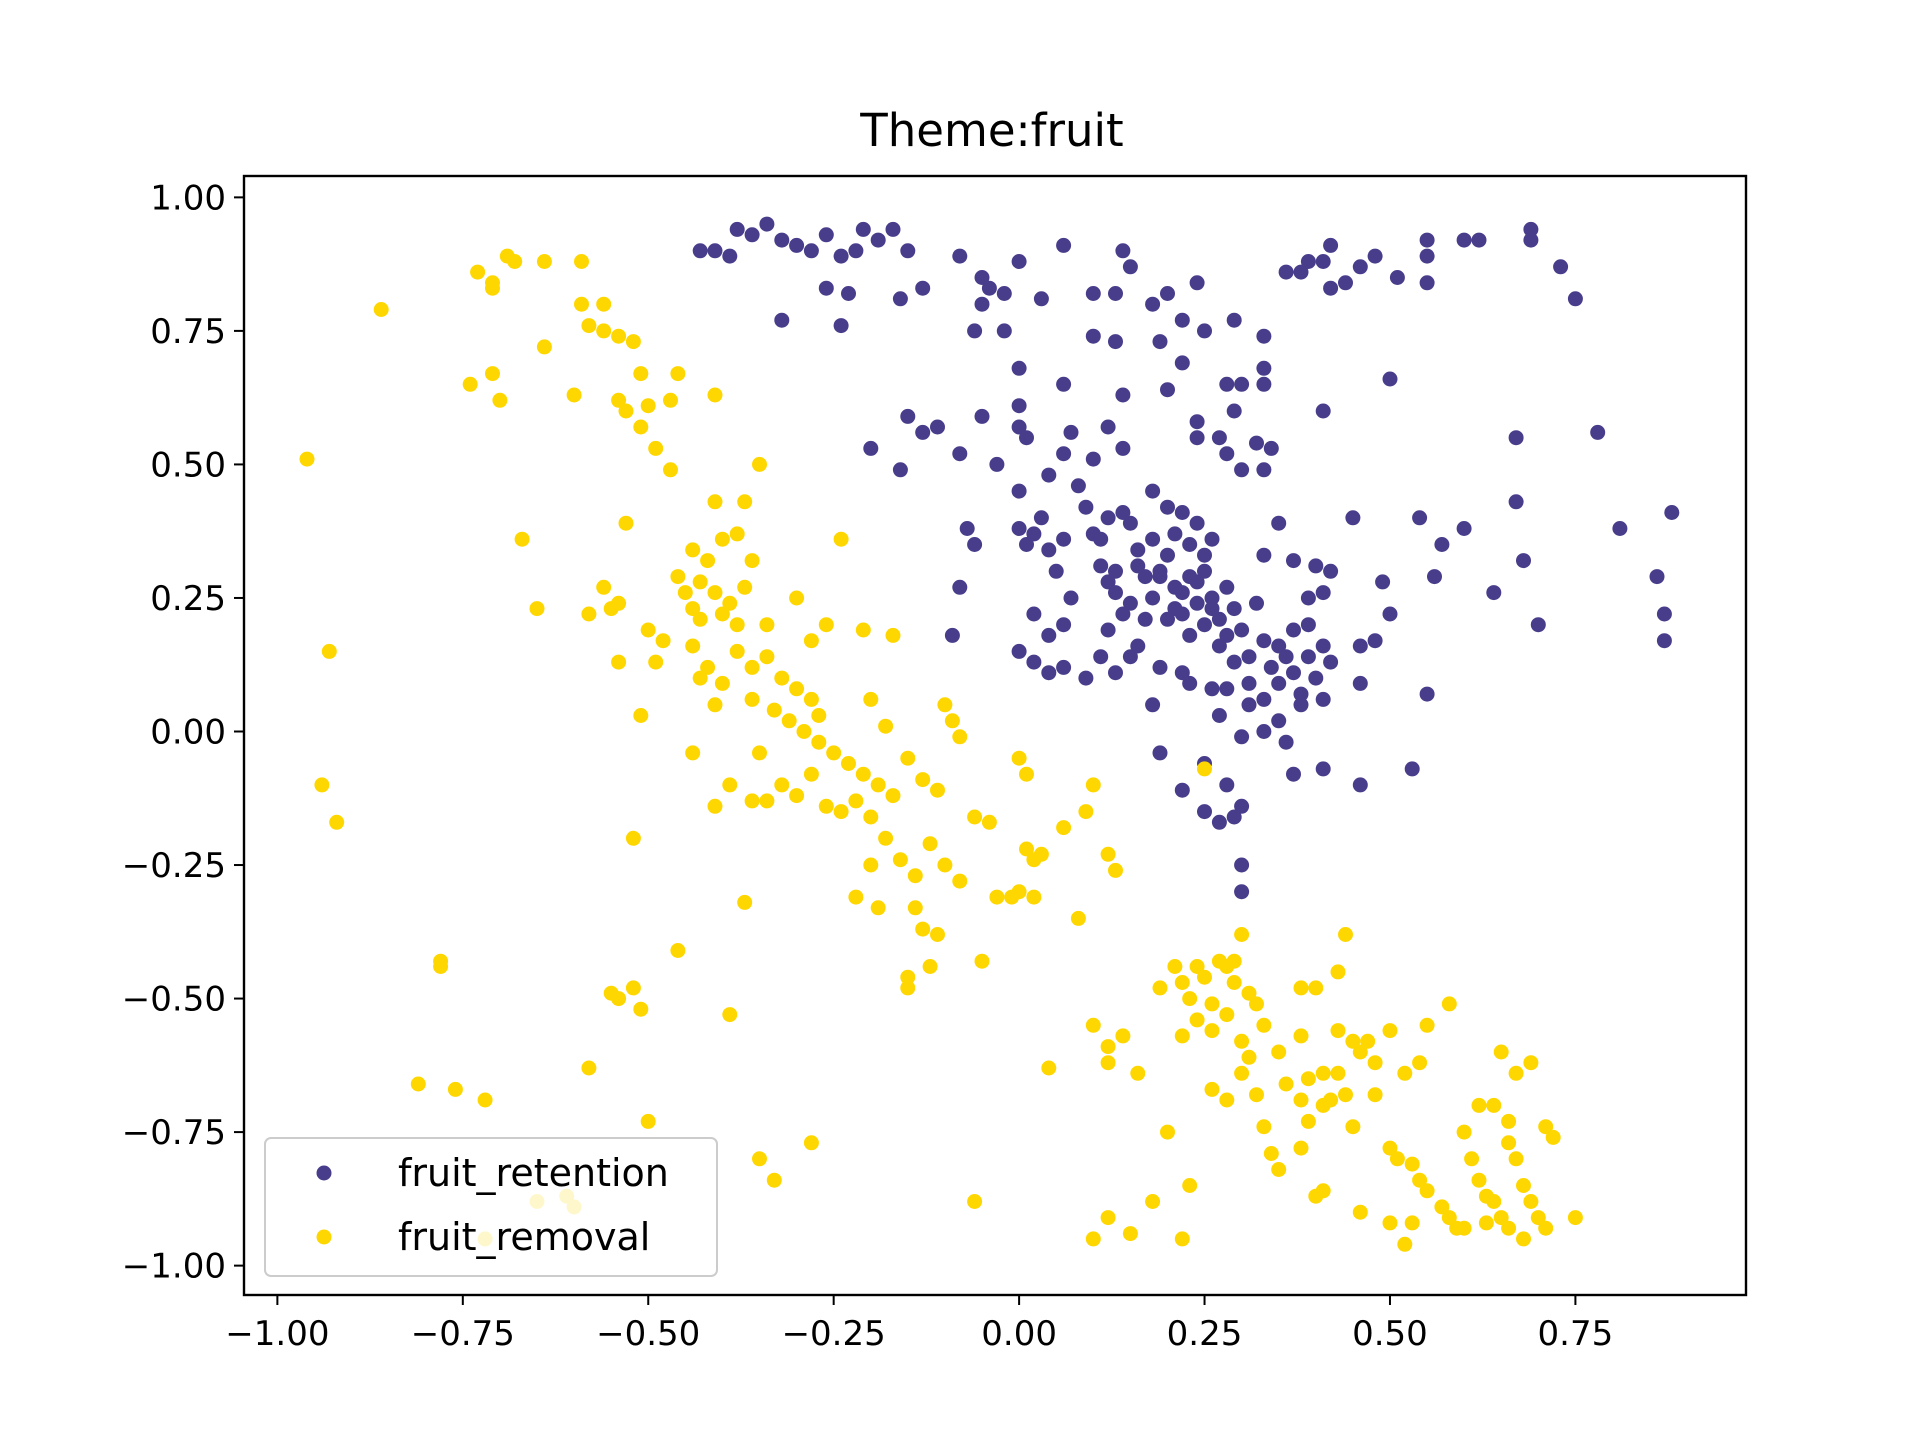  Describe the element at coordinates (324, 1237) in the screenshot. I see `legend-marker-fruit_removal` at that location.